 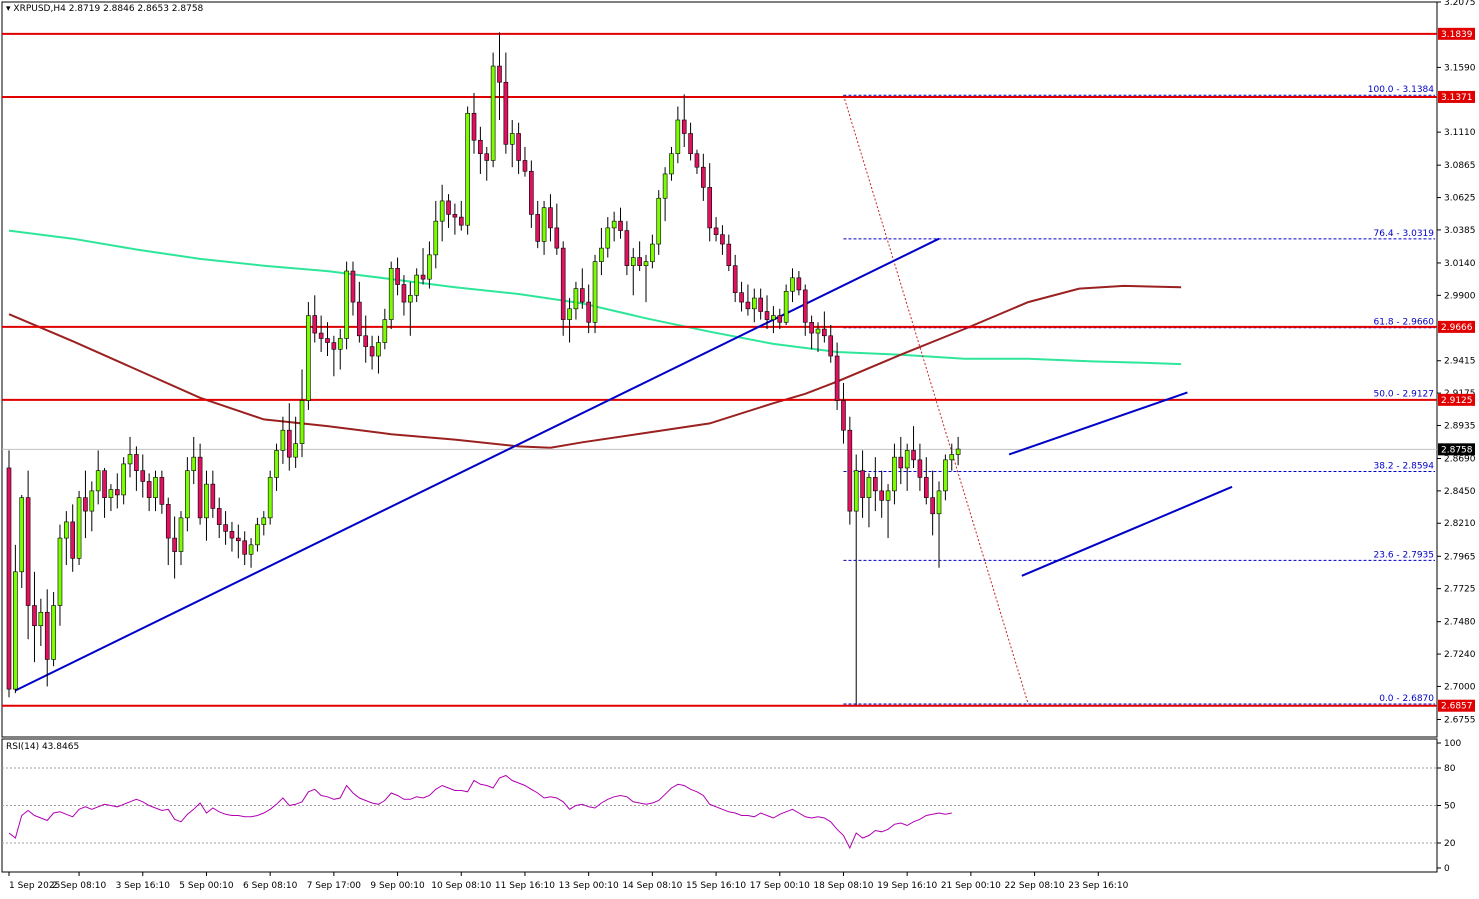 What do you see at coordinates (461, 886) in the screenshot?
I see `x-tick-label: 10 Sep 08:10` at bounding box center [461, 886].